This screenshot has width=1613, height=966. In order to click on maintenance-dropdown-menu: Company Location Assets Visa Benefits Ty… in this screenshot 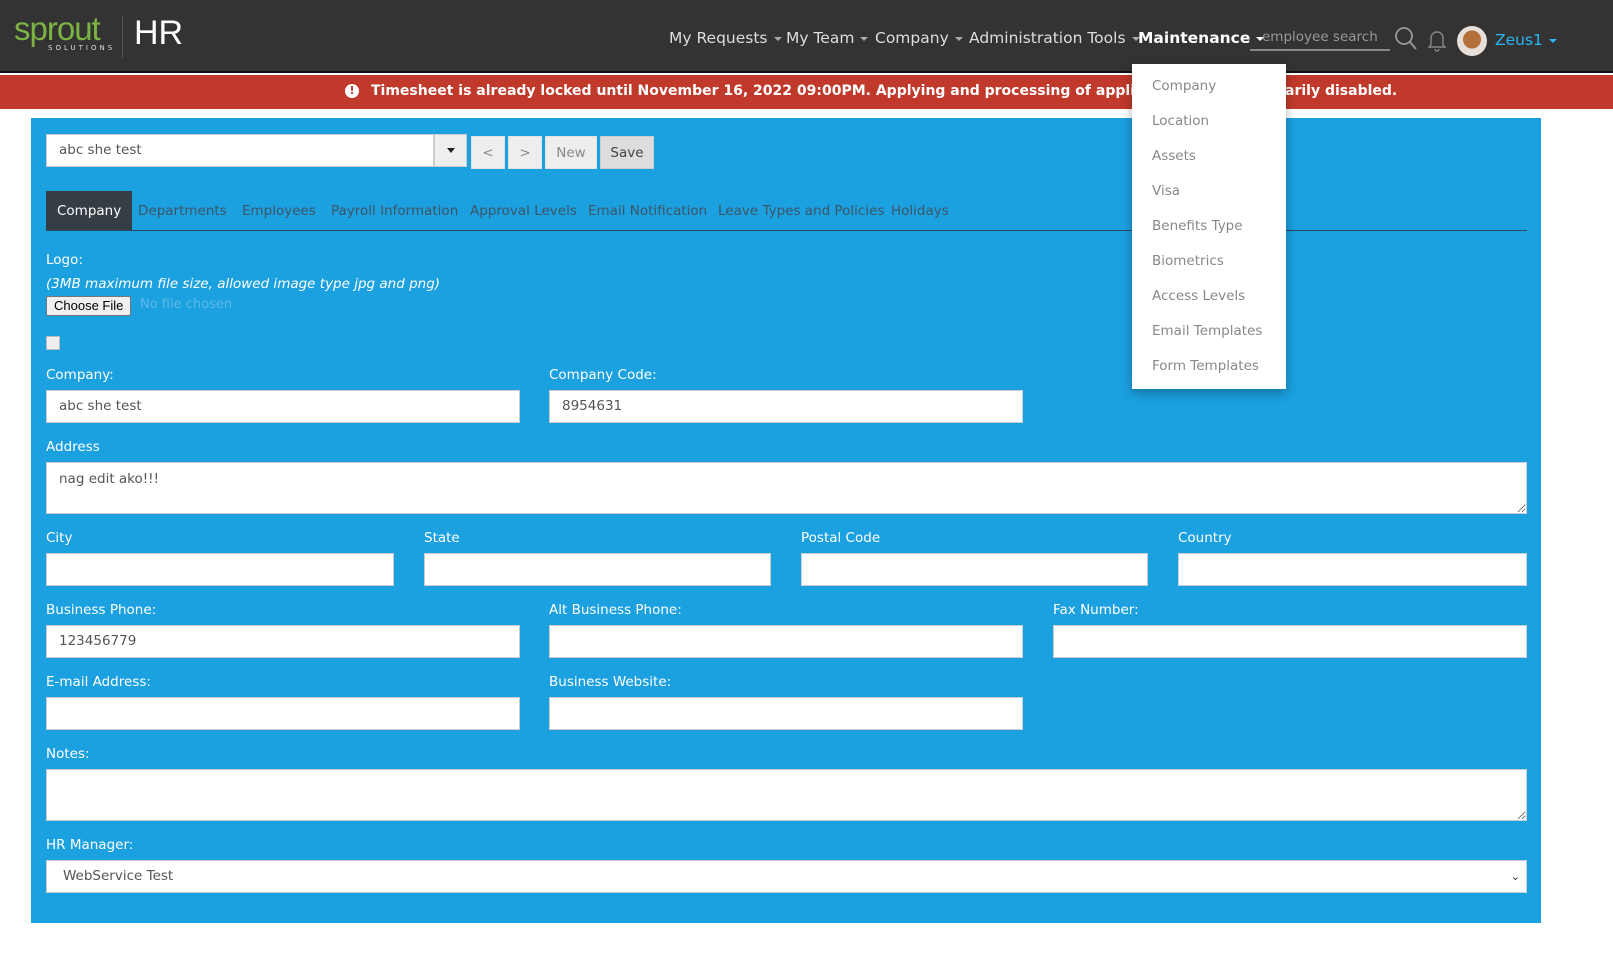, I will do `click(1209, 226)`.